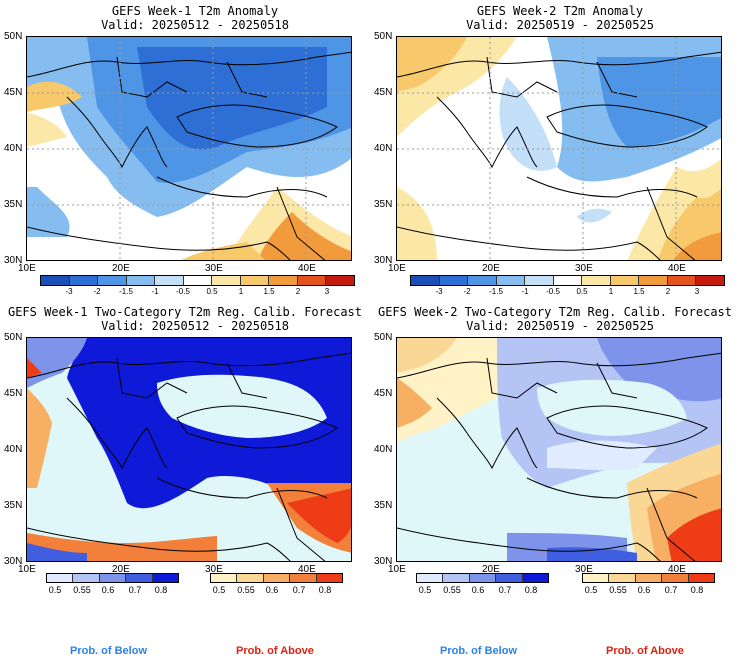  What do you see at coordinates (383, 36) in the screenshot?
I see `p2-lat-50: 50N` at bounding box center [383, 36].